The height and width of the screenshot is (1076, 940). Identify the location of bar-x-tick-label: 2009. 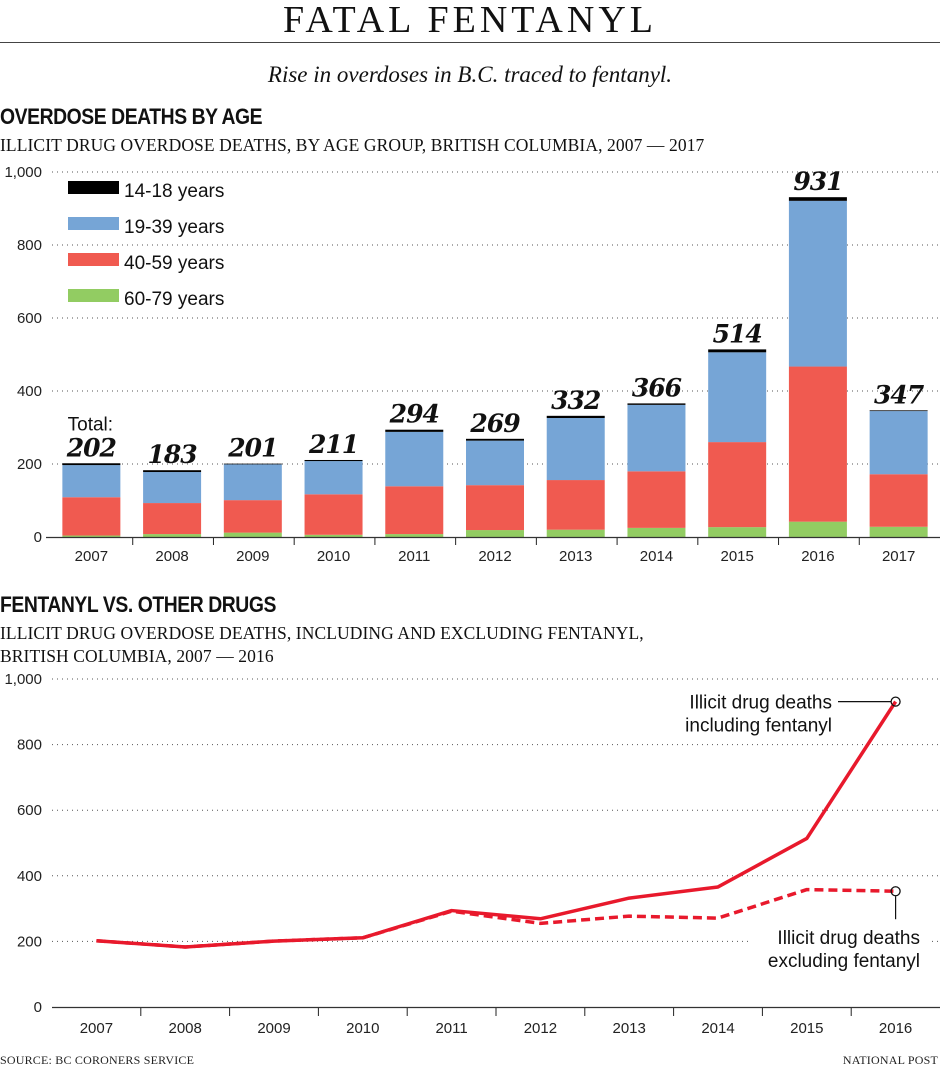
(252, 556).